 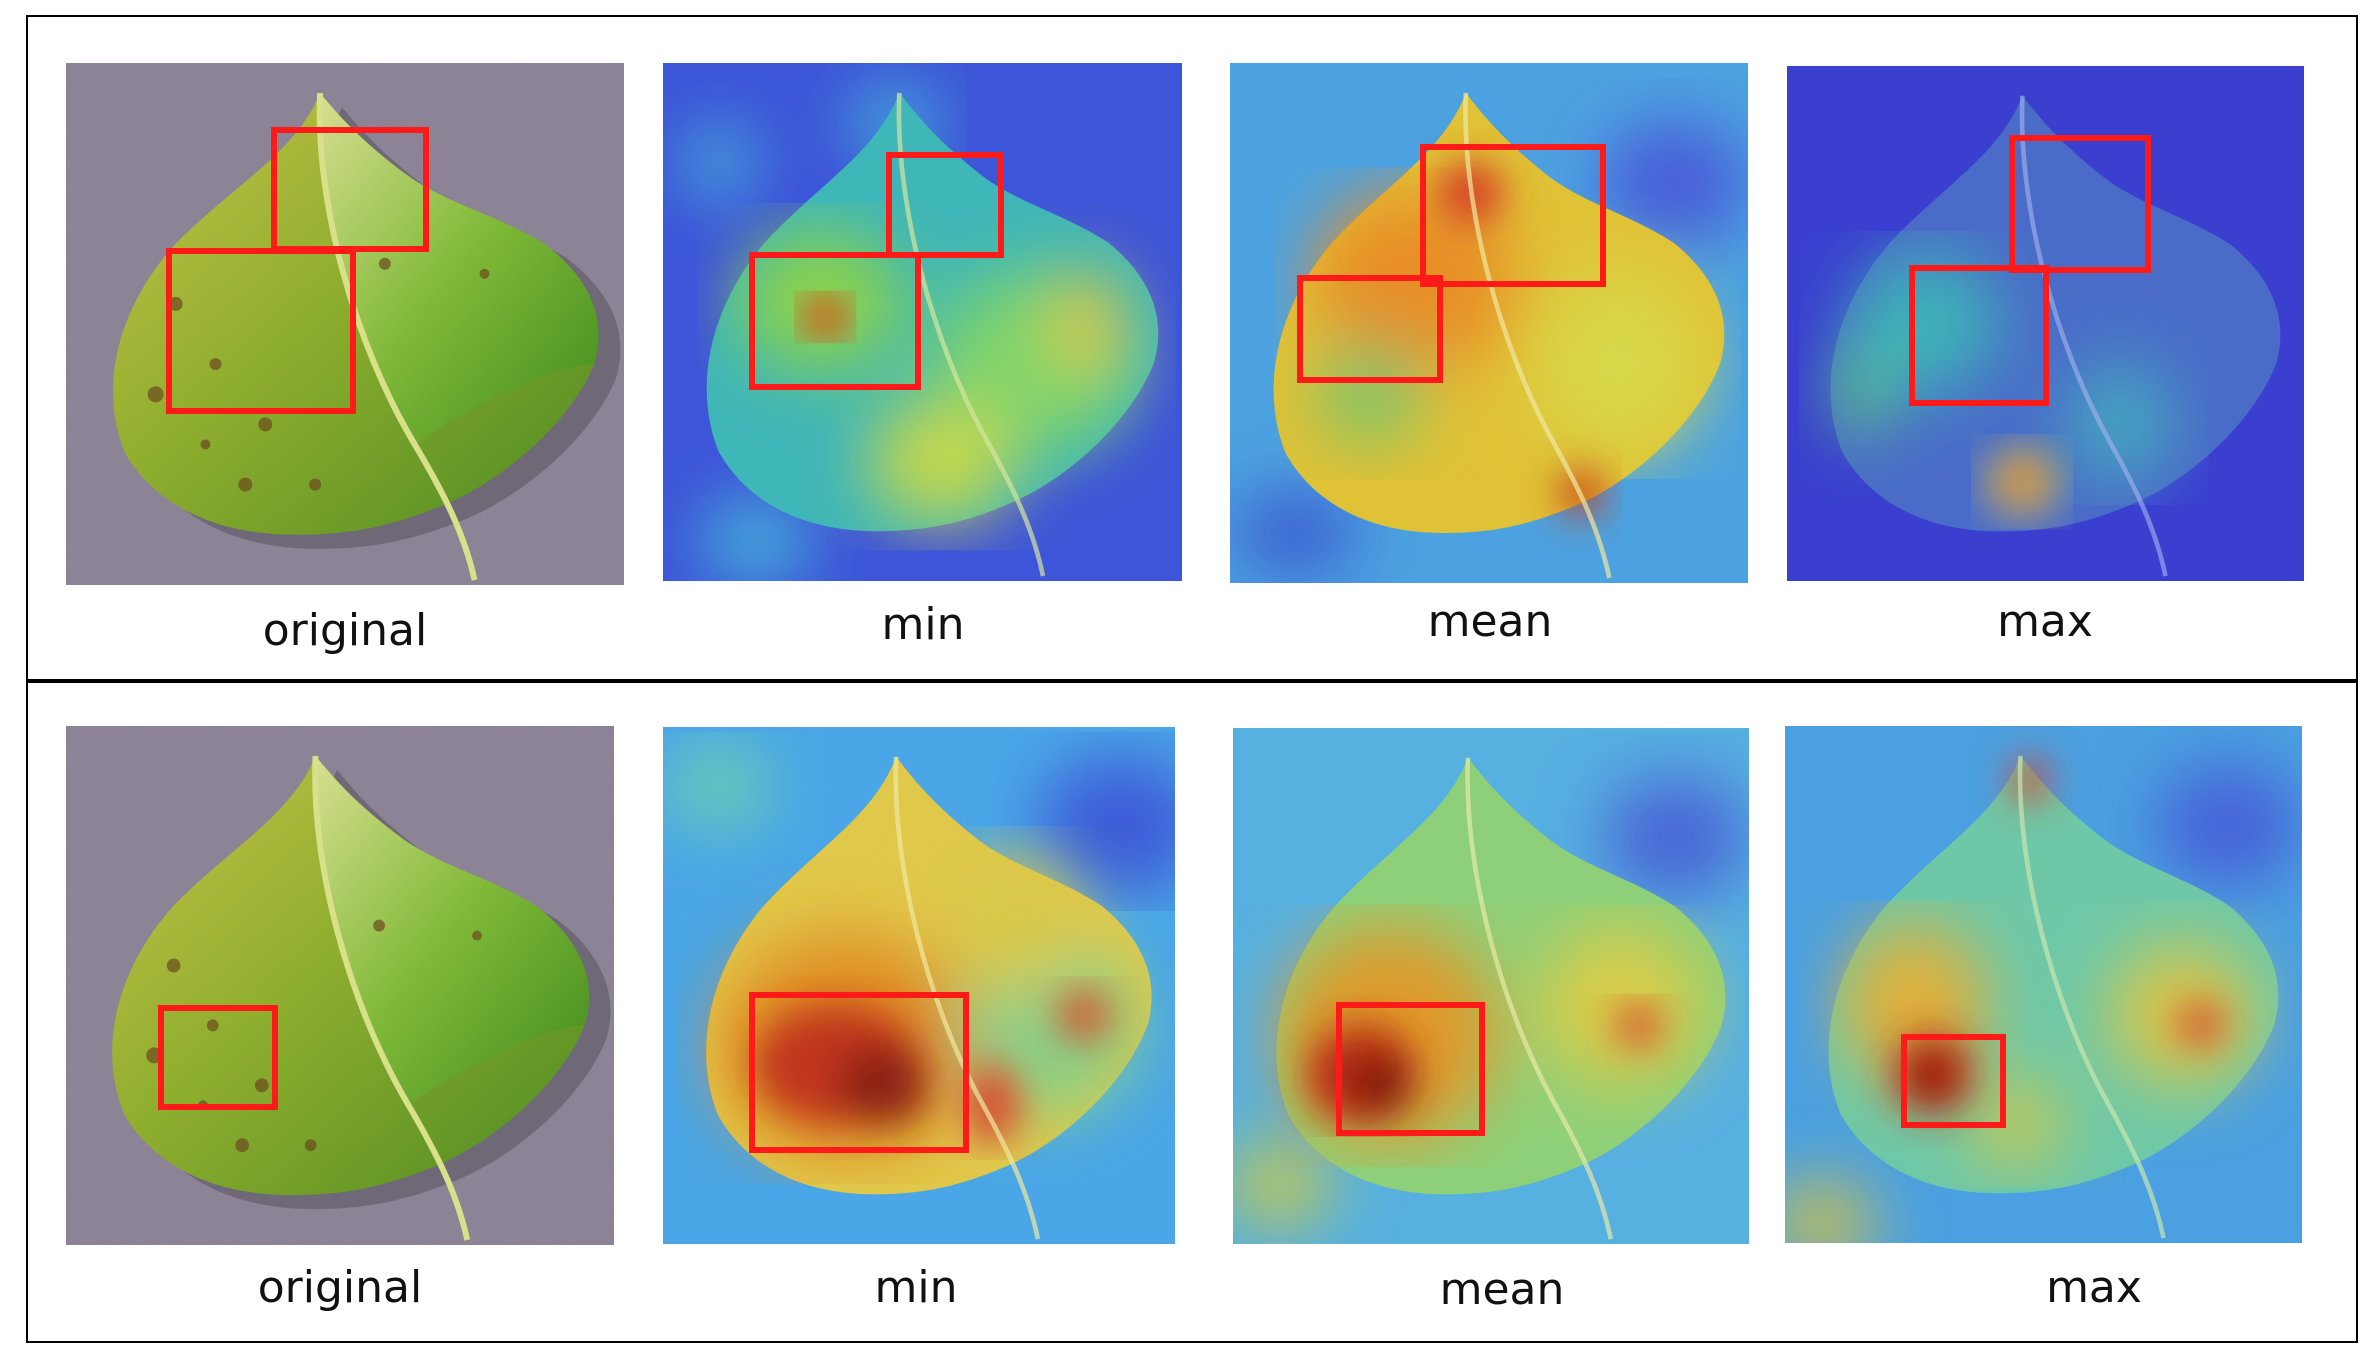 I want to click on row2-min-caption: min, so click(x=916, y=1287).